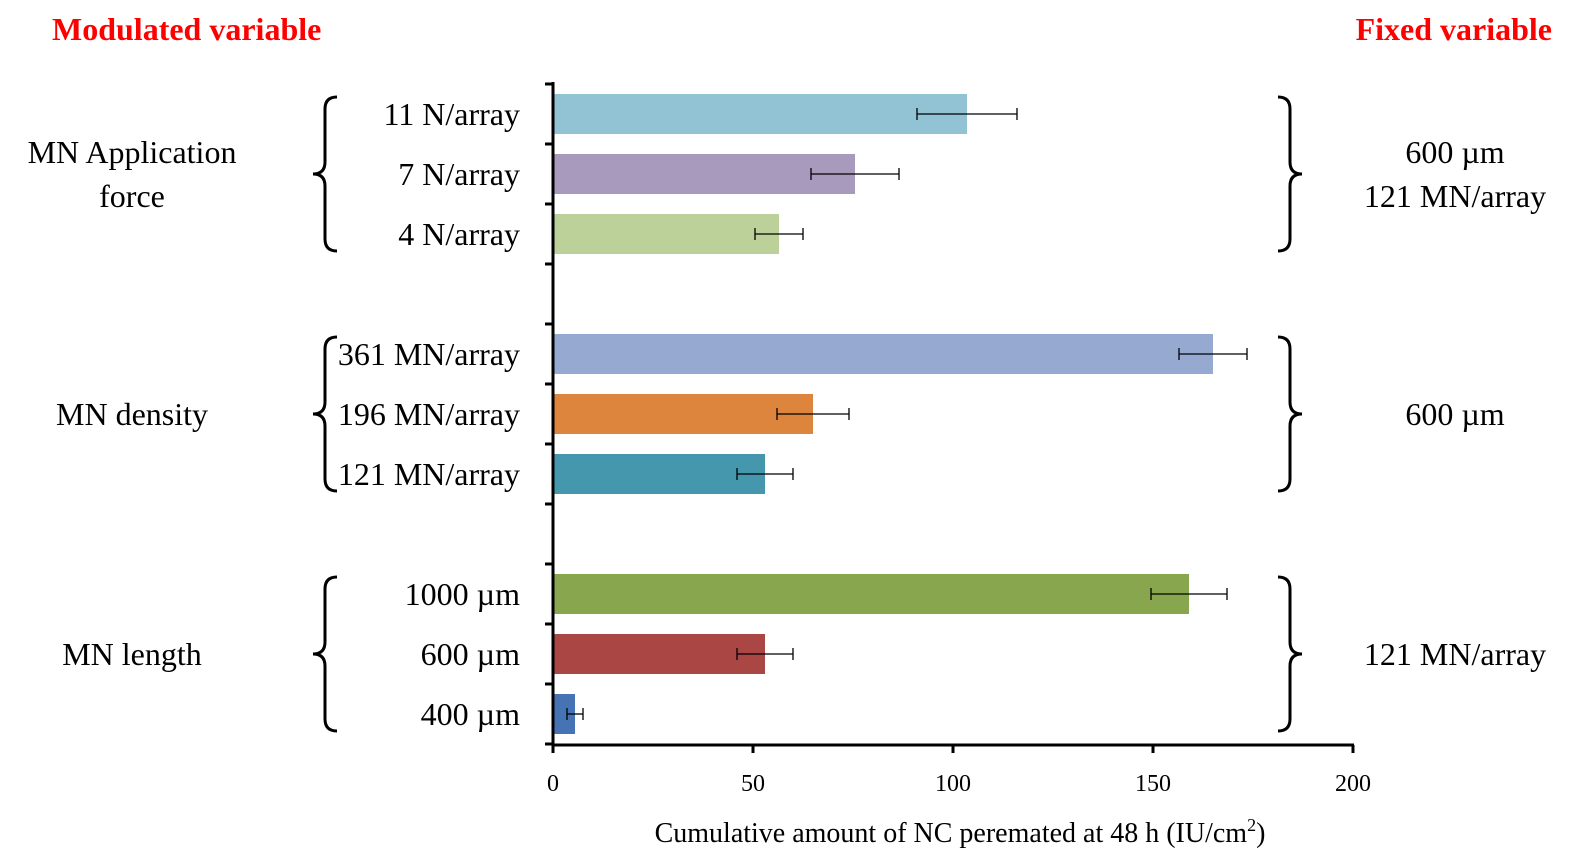 This screenshot has height=865, width=1595. Describe the element at coordinates (1454, 414) in the screenshot. I see `fixed-variable-1-line-0: 600 µm` at that location.